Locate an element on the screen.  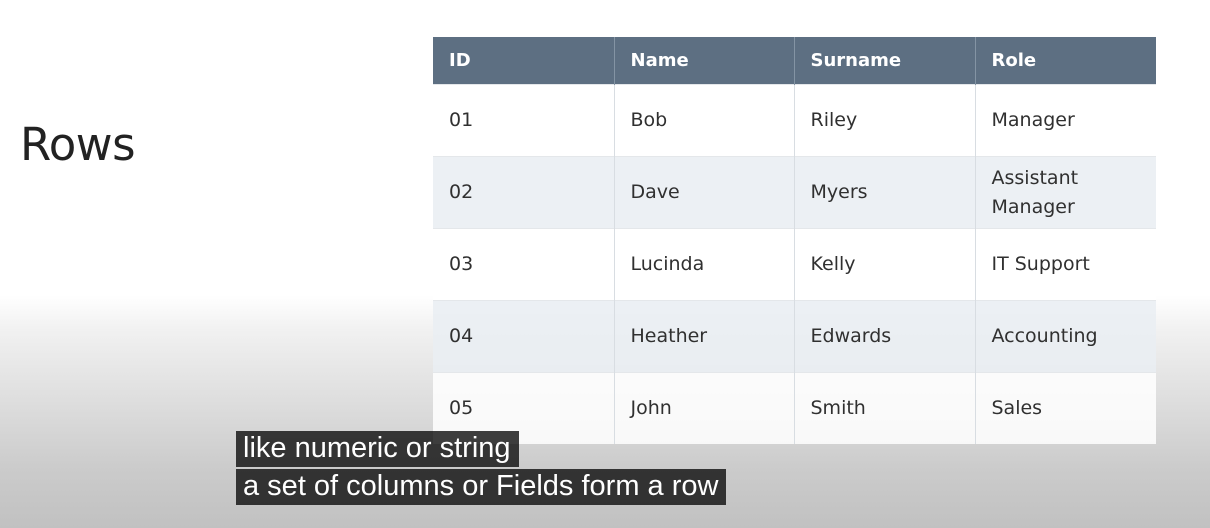
cell-role: Manager is located at coordinates (1065, 120).